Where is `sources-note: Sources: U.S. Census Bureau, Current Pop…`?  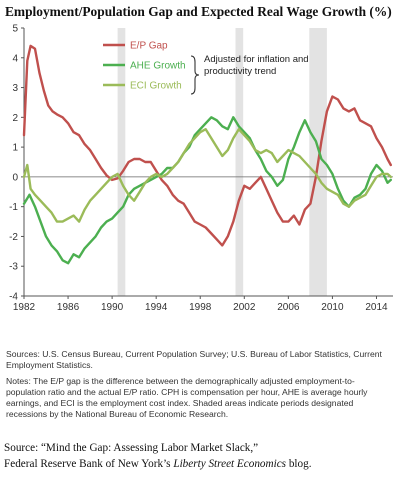
sources-note: Sources: U.S. Census Bureau, Current Pop… is located at coordinates (194, 359).